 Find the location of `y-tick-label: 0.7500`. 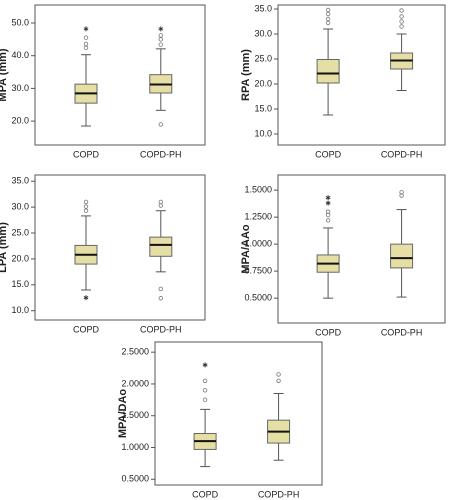

y-tick-label: 0.7500 is located at coordinates (258, 271).